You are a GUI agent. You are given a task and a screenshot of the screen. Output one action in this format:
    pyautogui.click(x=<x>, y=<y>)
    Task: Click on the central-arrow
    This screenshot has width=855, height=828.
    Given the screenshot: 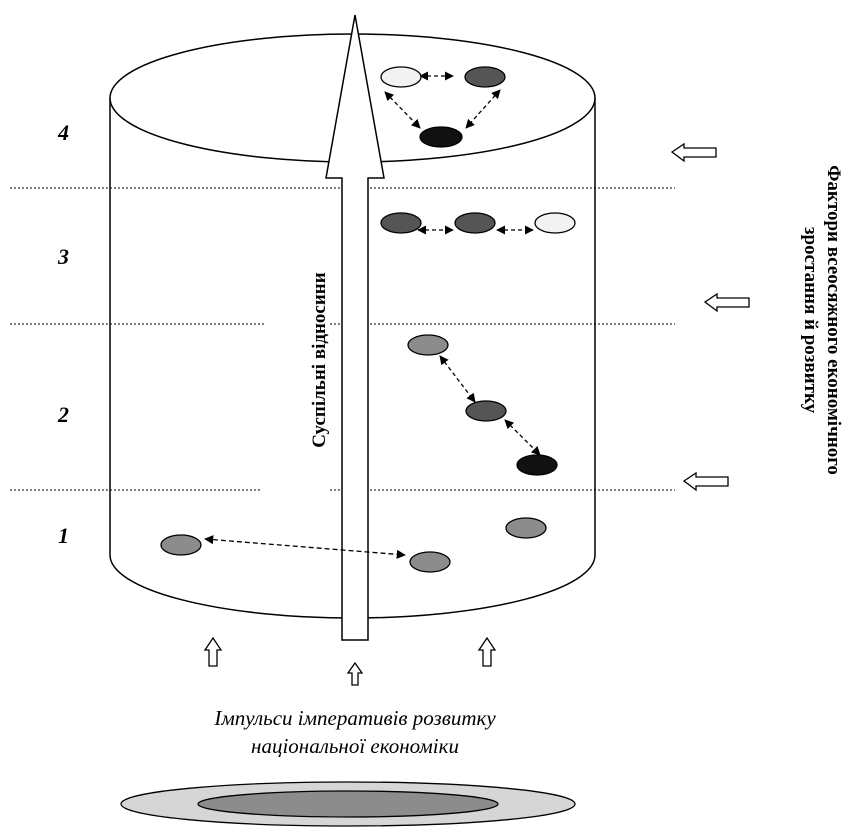 What is the action you would take?
    pyautogui.click(x=355, y=327)
    